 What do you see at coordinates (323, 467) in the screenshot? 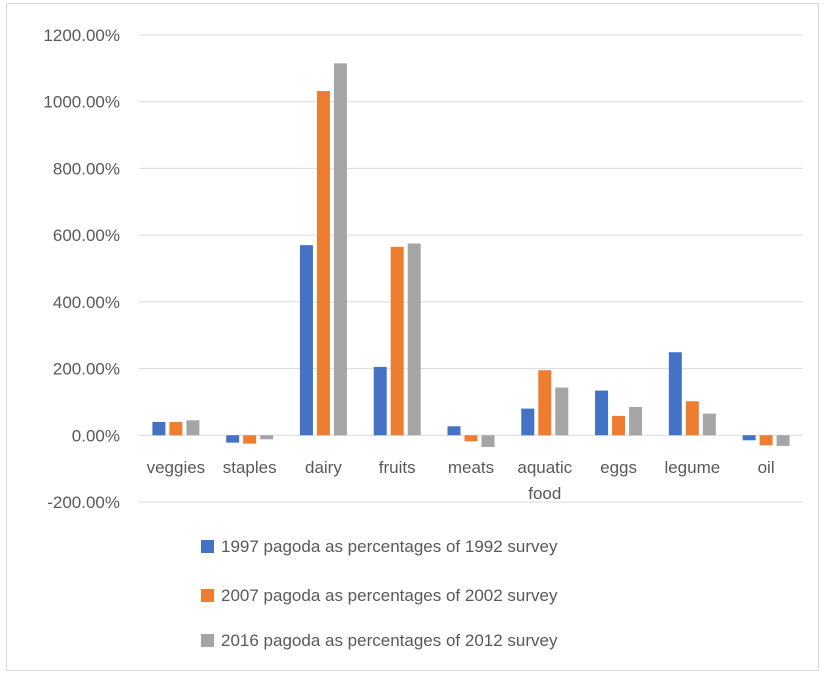
I see `category-label: dairy` at bounding box center [323, 467].